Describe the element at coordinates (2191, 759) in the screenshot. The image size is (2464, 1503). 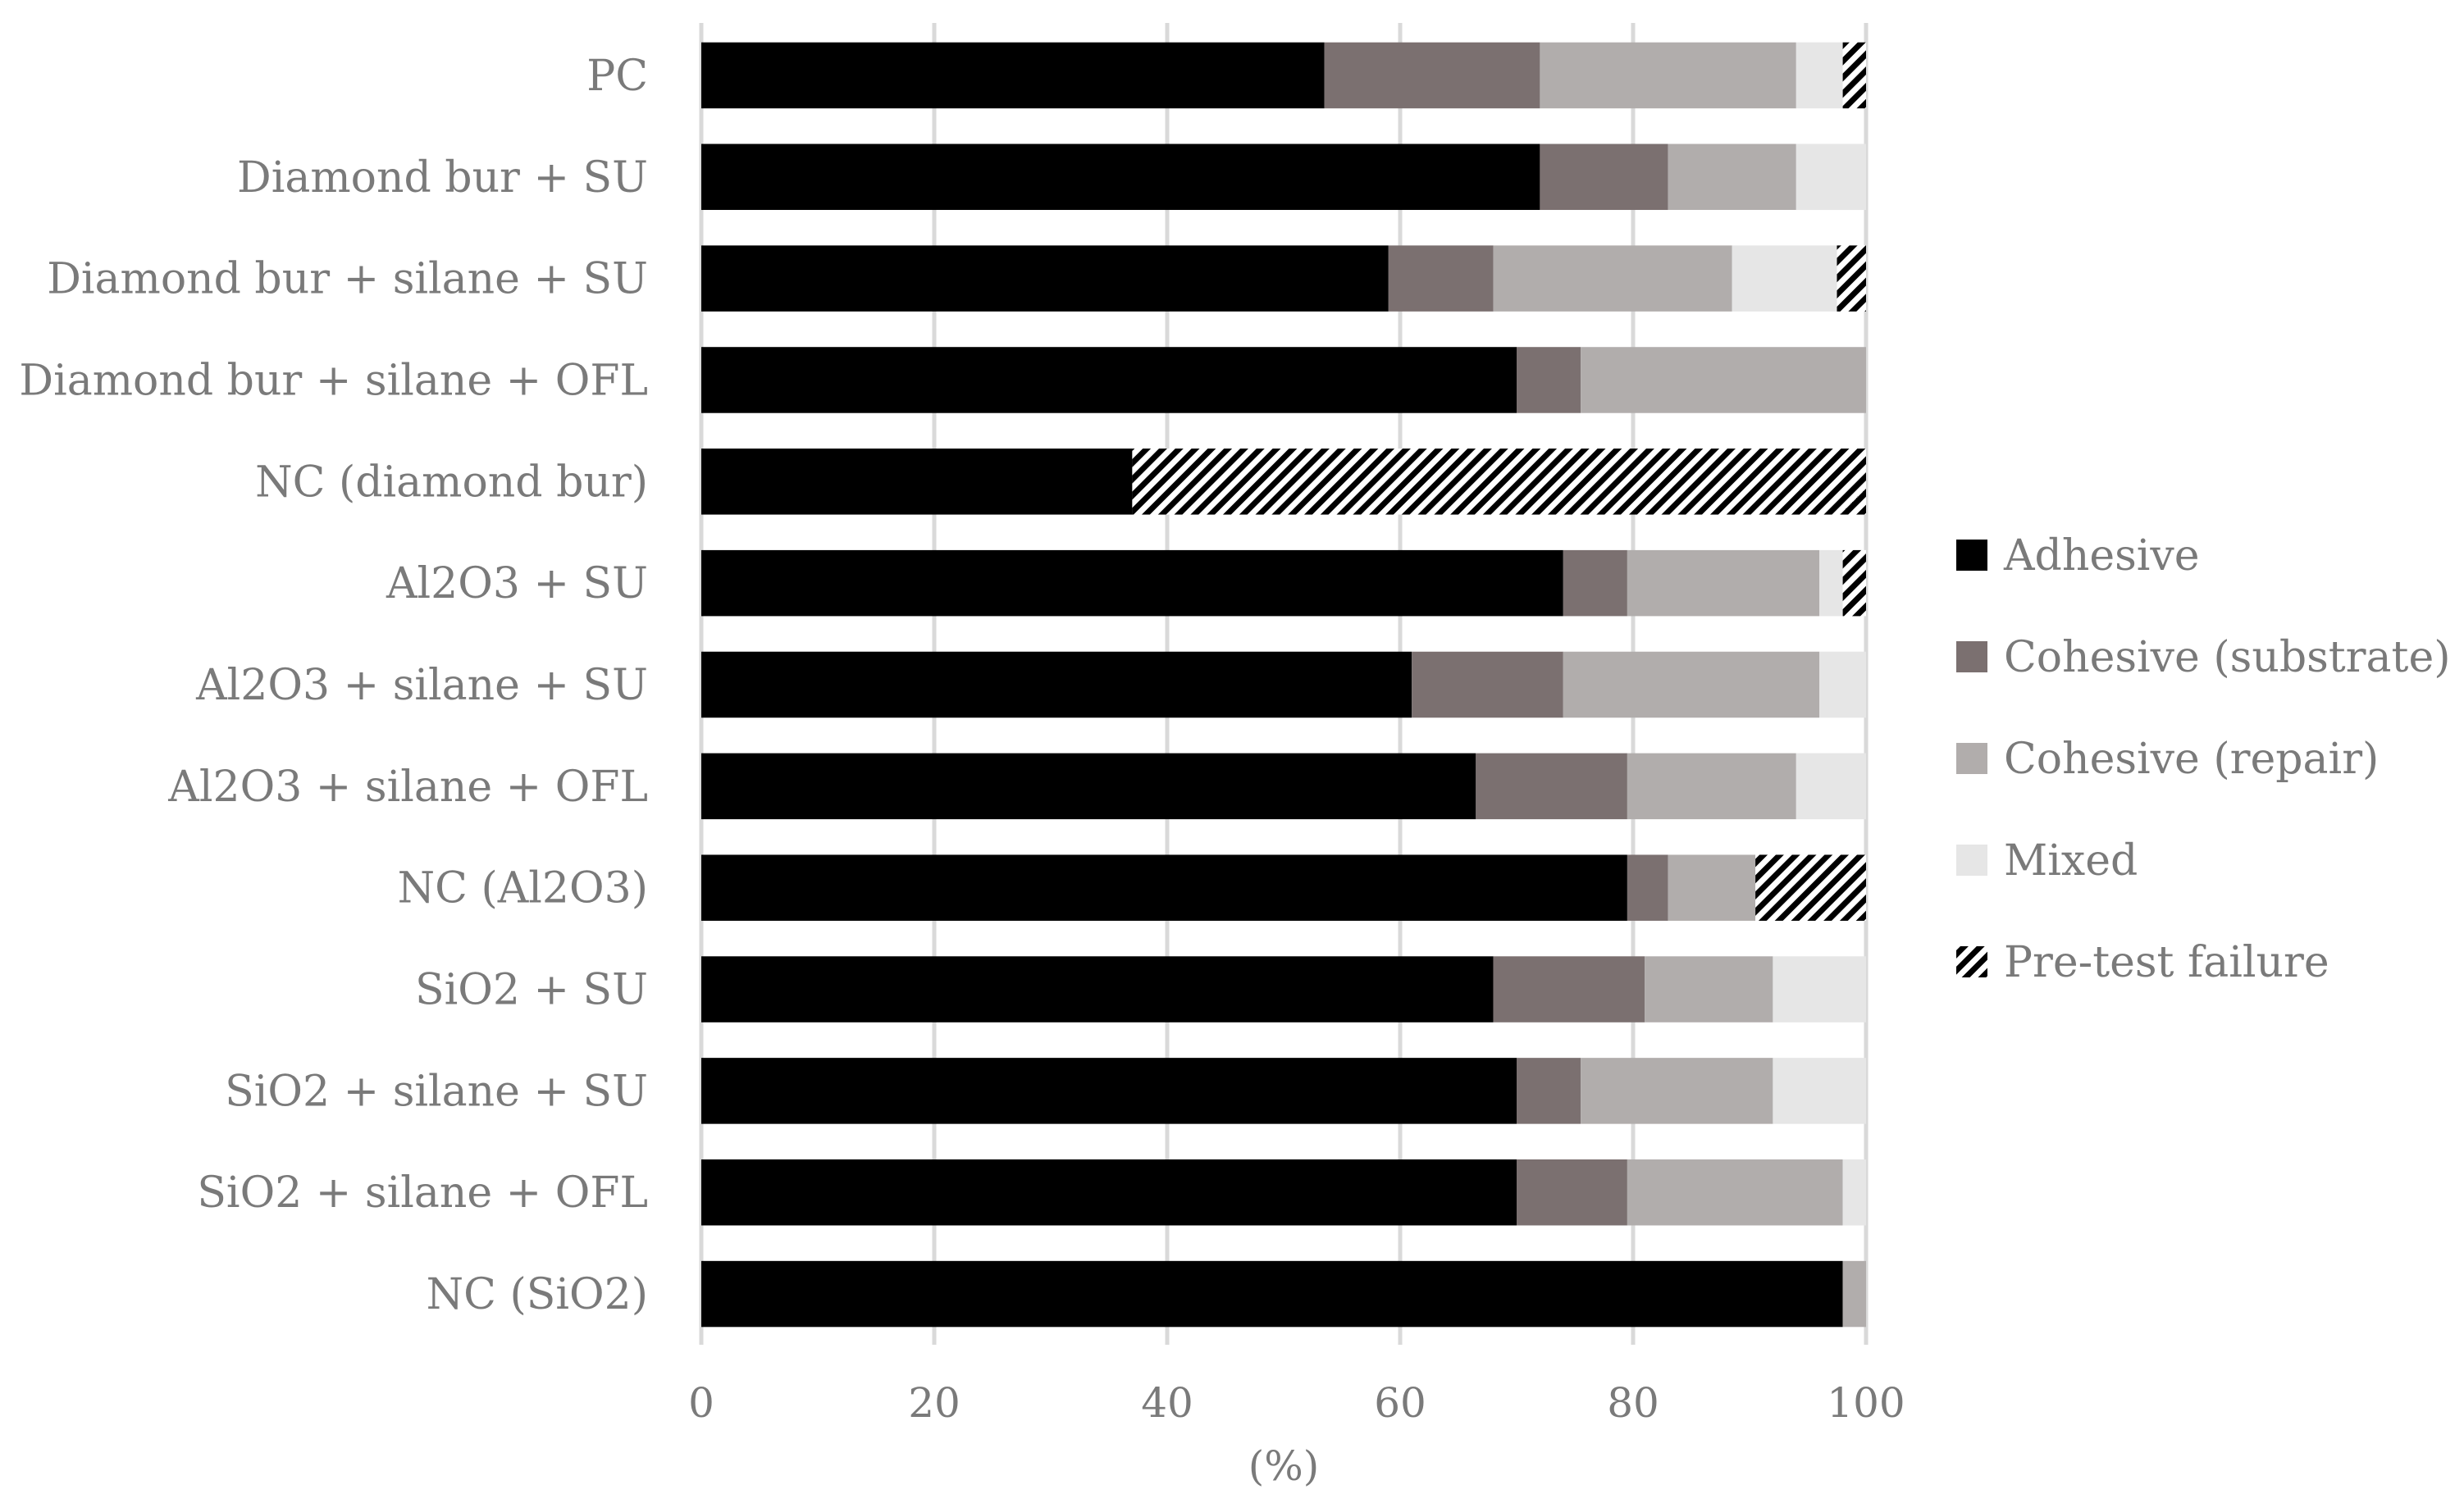
I see `legend-label: Cohesive (repair)` at that location.